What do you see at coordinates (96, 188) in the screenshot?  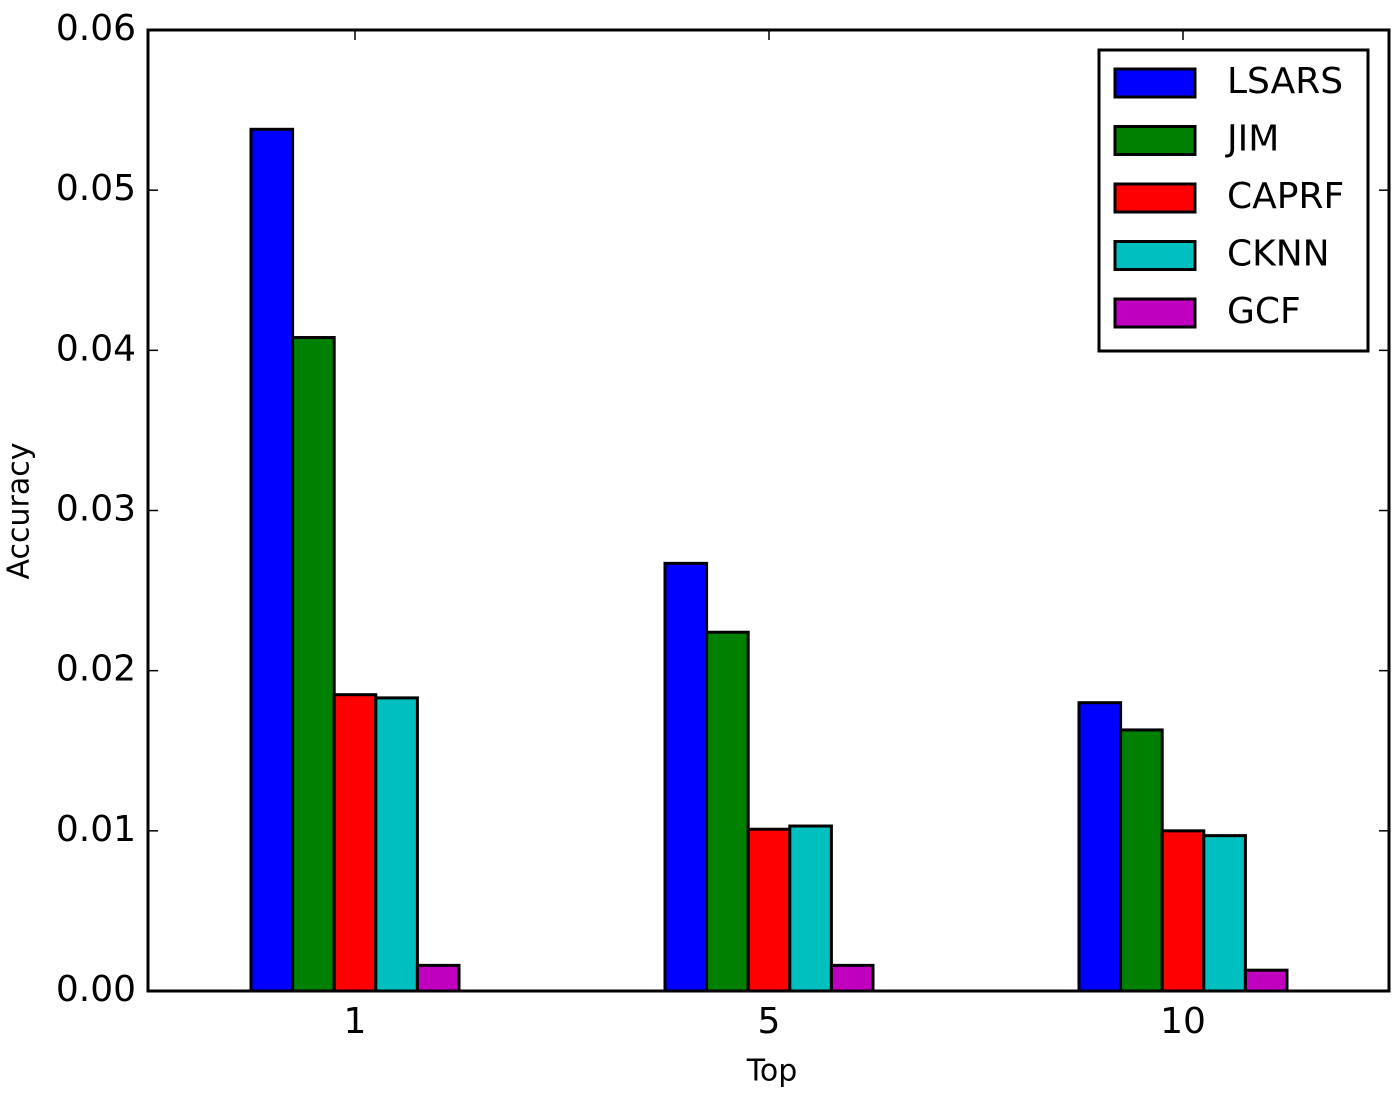 I see `y-tick-label: 0.05` at bounding box center [96, 188].